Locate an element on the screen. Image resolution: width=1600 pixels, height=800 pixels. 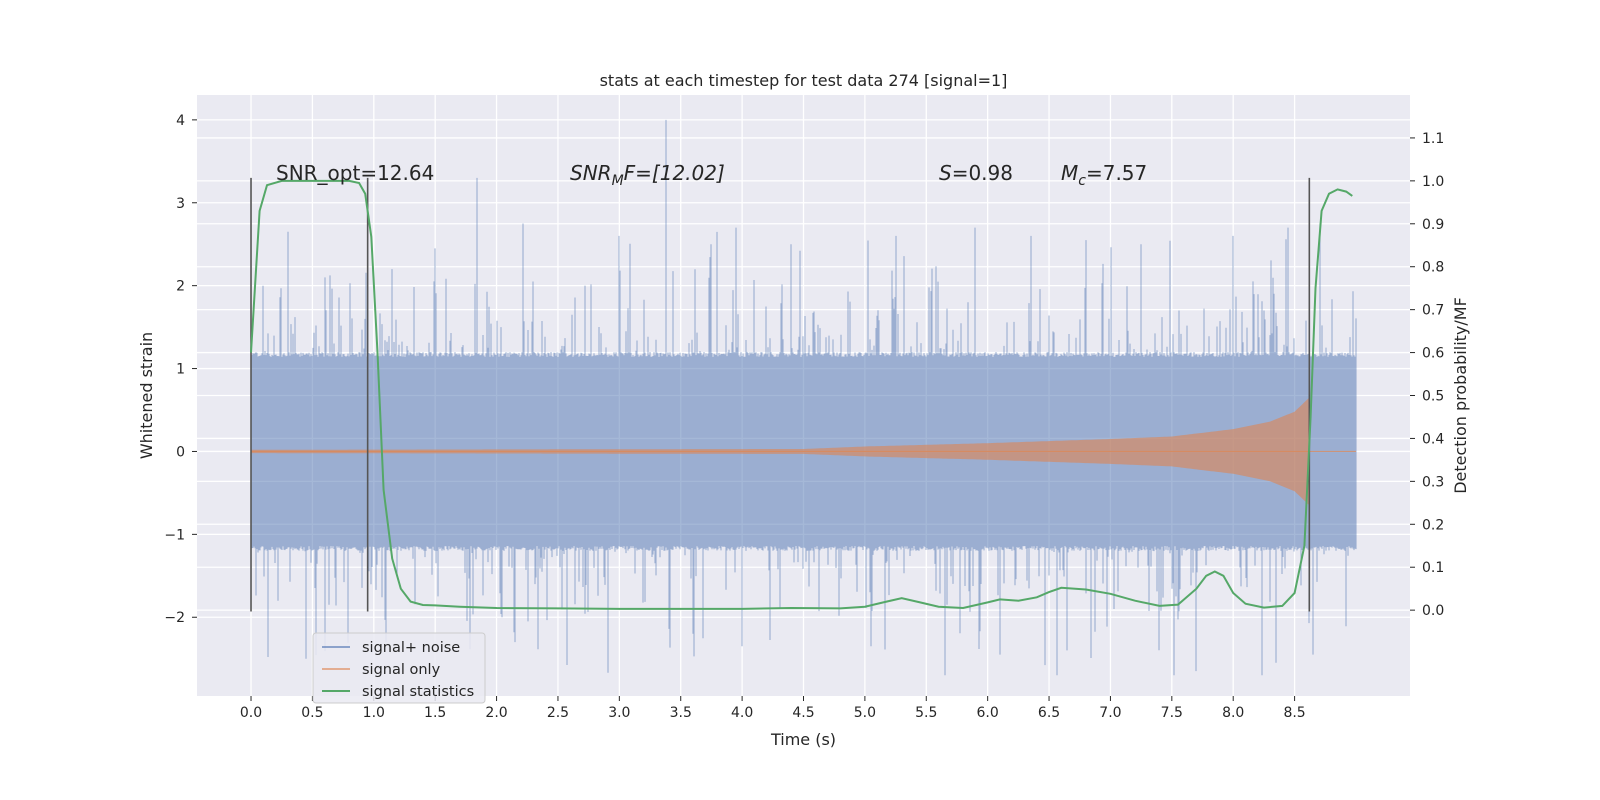
annotation-snr-mf-value: F=[12.02] is located at coordinates (674, 173).